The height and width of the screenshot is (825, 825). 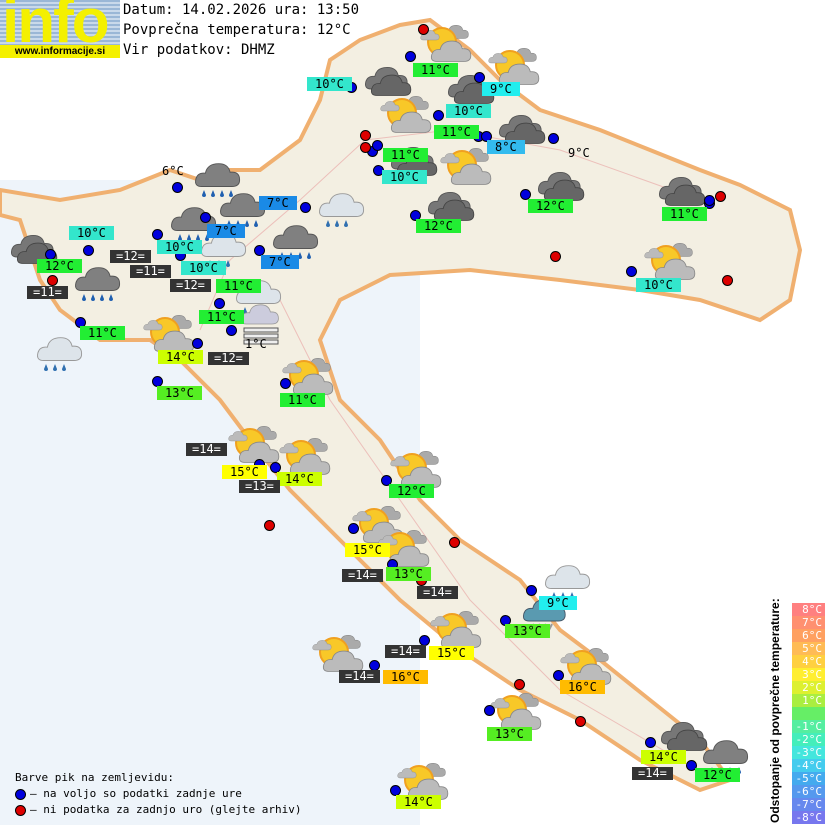 I want to click on legend-blue-text: – na voljo so podatki zadnje ure, so click(x=136, y=793).